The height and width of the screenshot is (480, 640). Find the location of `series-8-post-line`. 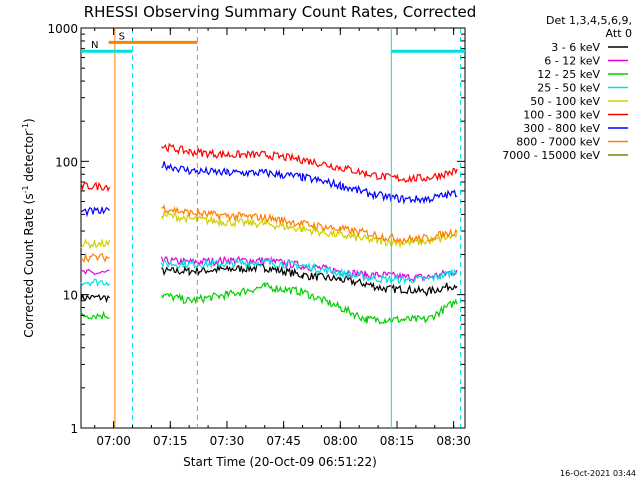

series-8-post-line is located at coordinates (309, 224).